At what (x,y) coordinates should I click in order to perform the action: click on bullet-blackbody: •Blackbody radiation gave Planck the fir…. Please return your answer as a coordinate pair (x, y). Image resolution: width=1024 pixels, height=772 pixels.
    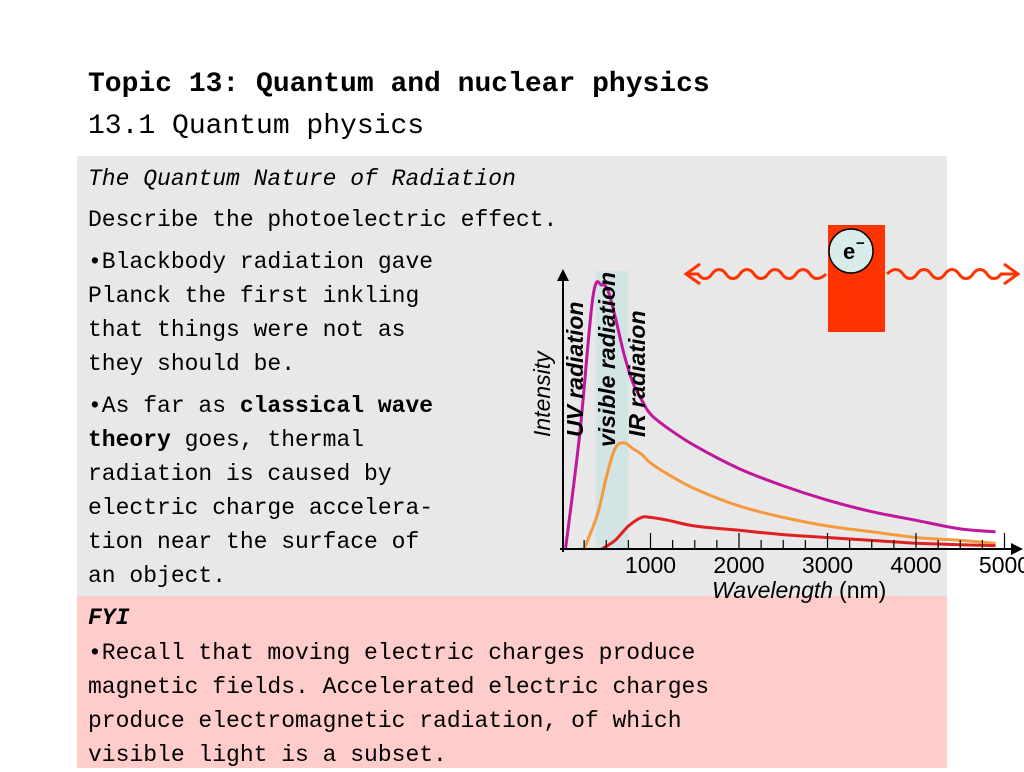
    Looking at the image, I should click on (260, 313).